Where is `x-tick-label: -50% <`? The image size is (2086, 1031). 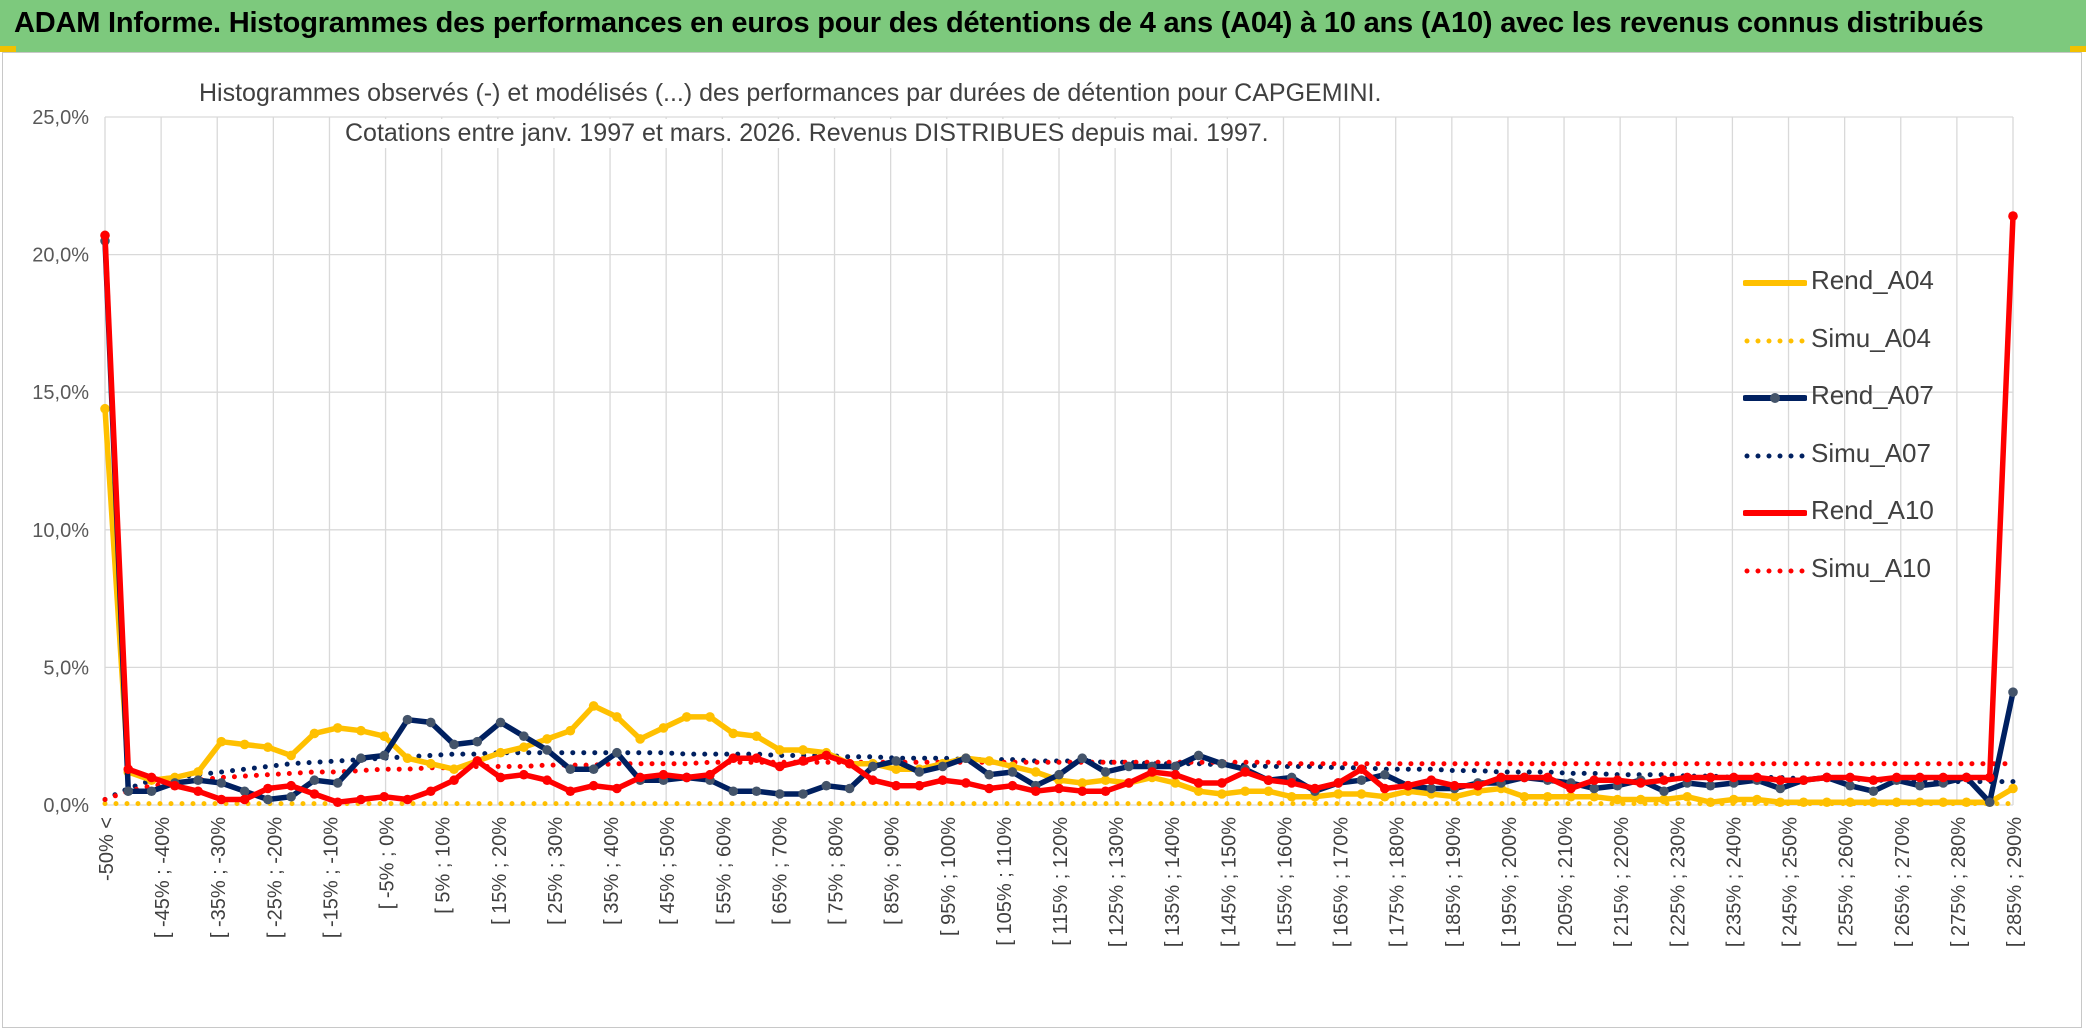
x-tick-label: -50% < is located at coordinates (107, 849).